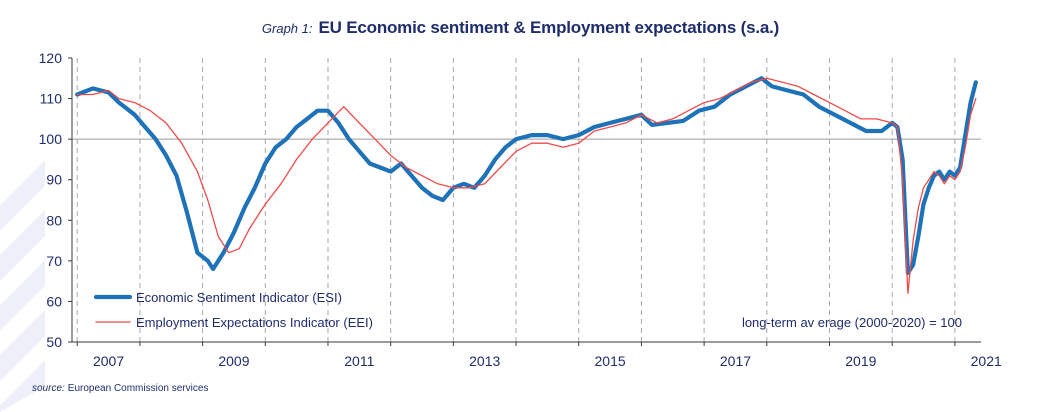 The width and height of the screenshot is (1041, 412). What do you see at coordinates (54, 220) in the screenshot?
I see `y-tick-label: 80` at bounding box center [54, 220].